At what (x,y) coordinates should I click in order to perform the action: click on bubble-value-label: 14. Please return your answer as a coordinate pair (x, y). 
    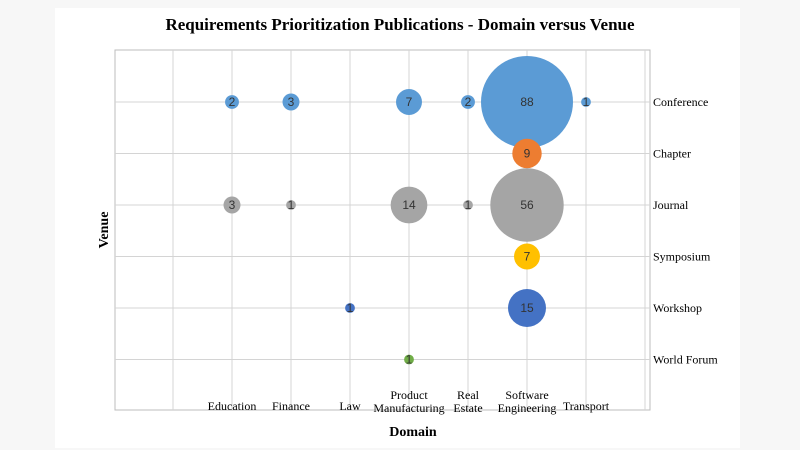
    Looking at the image, I should click on (409, 205).